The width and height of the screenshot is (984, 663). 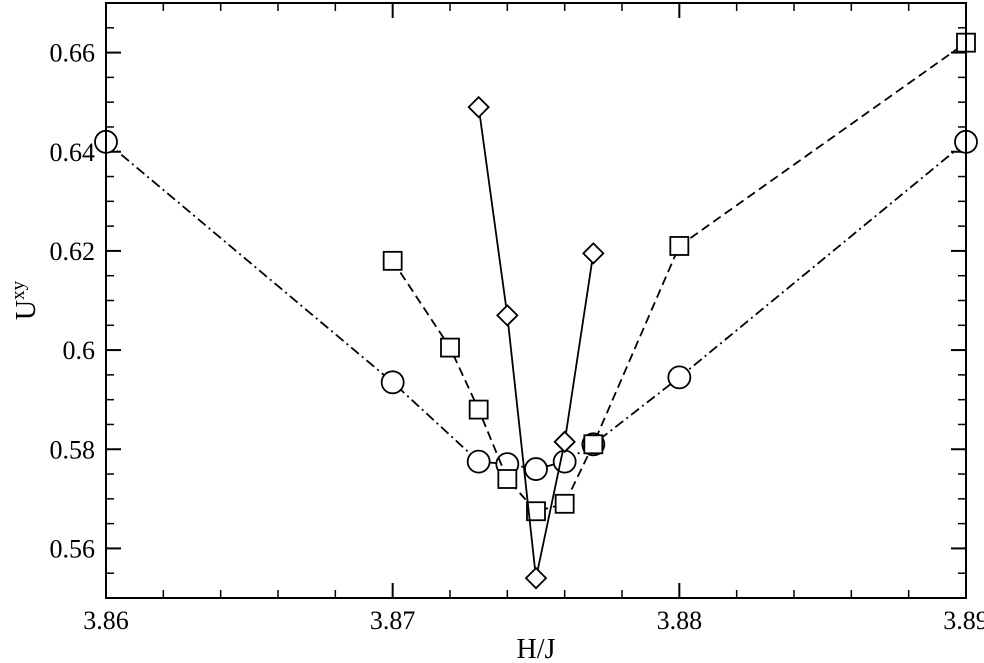 What do you see at coordinates (73, 548) in the screenshot?
I see `y-tick-label: 0.56` at bounding box center [73, 548].